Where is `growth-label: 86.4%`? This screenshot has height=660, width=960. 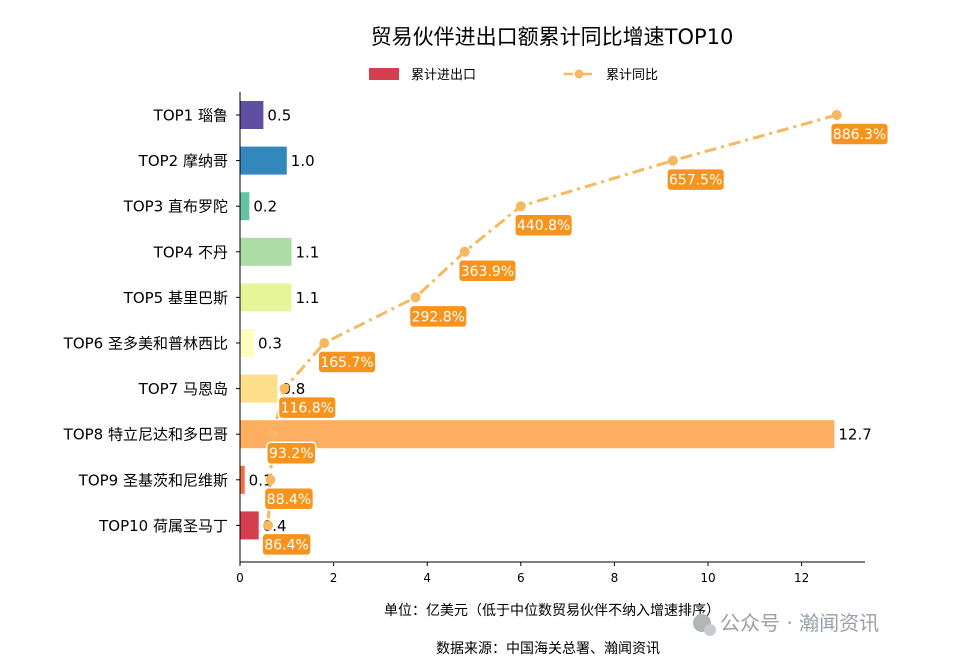 growth-label: 86.4% is located at coordinates (286, 545).